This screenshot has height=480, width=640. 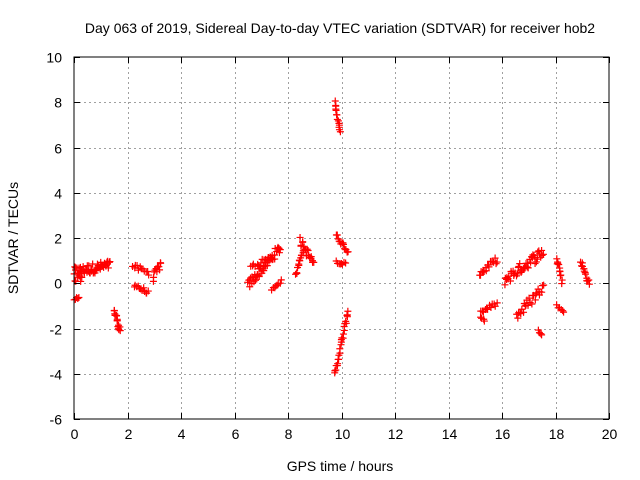 I want to click on y-tick-label: 0, so click(x=58, y=284).